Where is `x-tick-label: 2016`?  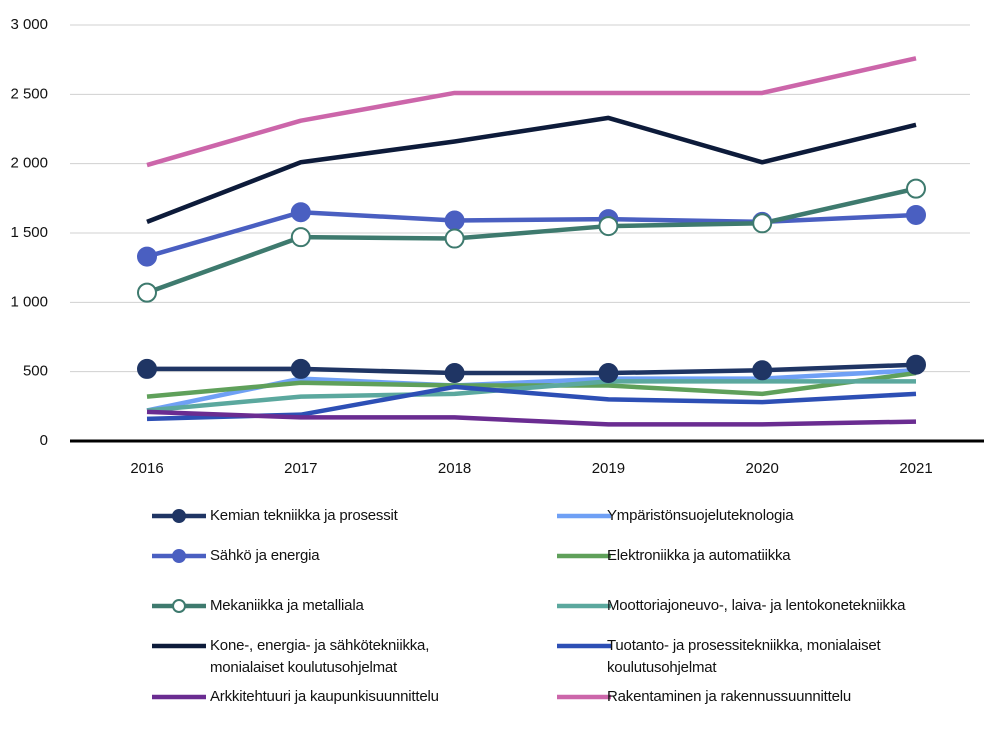 x-tick-label: 2016 is located at coordinates (146, 468).